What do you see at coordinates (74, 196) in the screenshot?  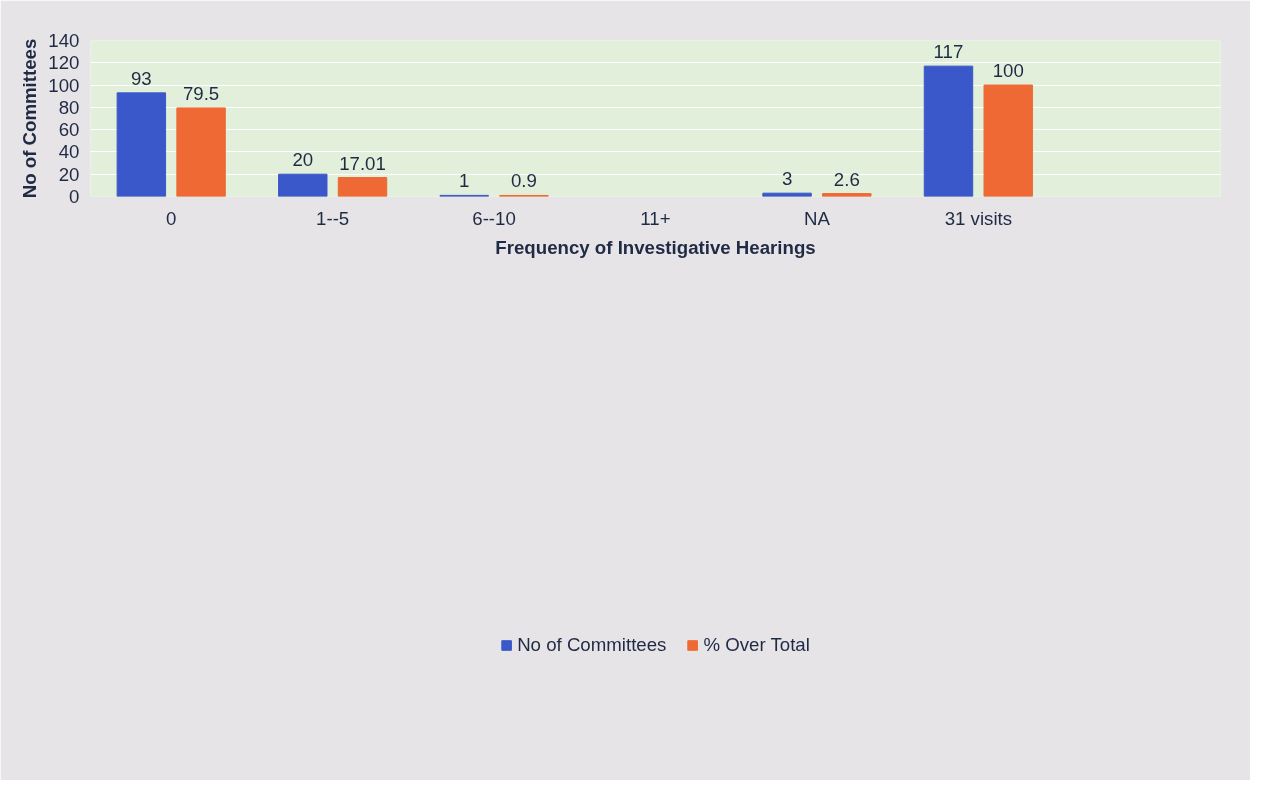 I see `y-tick-label: 0` at bounding box center [74, 196].